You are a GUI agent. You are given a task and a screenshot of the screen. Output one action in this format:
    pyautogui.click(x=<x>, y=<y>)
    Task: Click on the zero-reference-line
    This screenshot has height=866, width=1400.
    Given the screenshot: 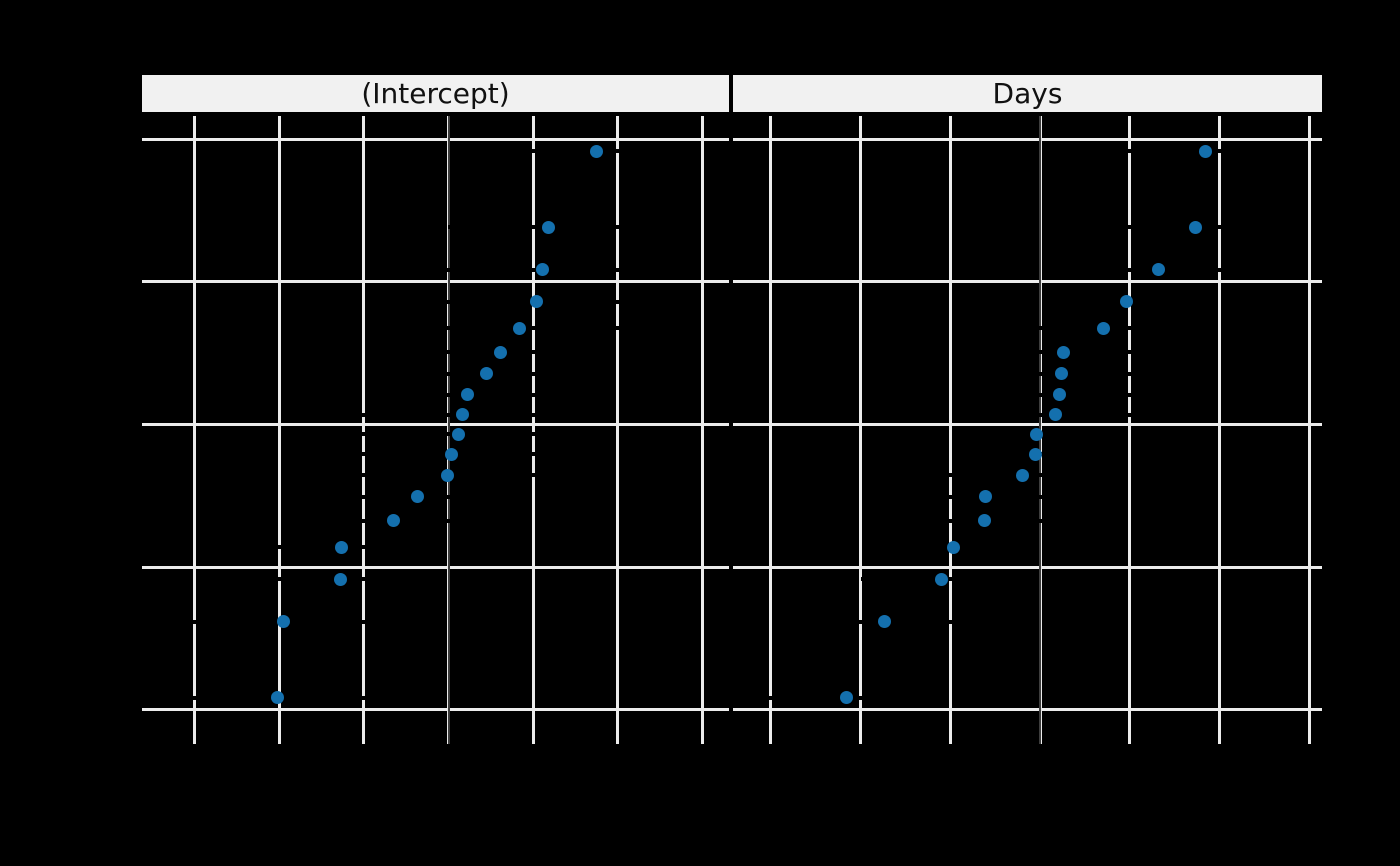 What is the action you would take?
    pyautogui.click(x=448, y=430)
    